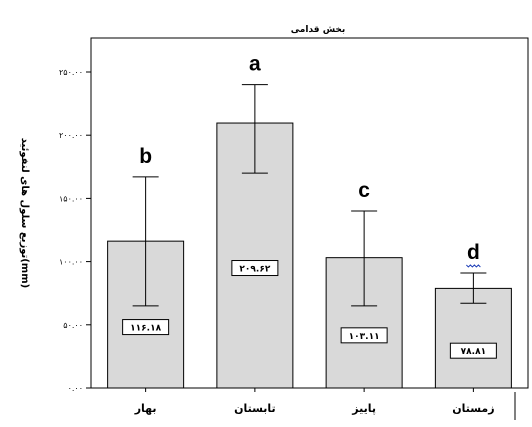 The image size is (532, 427). What do you see at coordinates (71, 262) in the screenshot?
I see `y-tick-label: ۱۰۰.۰۰` at bounding box center [71, 262].